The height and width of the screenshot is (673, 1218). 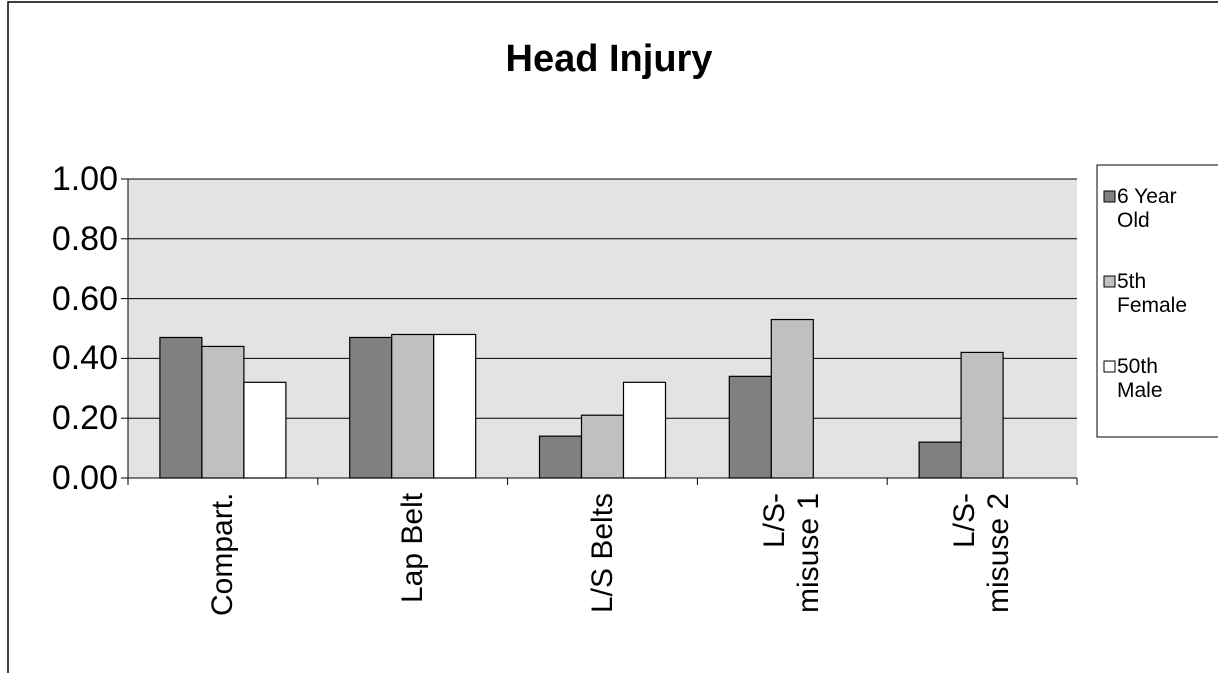 What do you see at coordinates (84, 238) in the screenshot?
I see `y-tick-label: 0.80` at bounding box center [84, 238].